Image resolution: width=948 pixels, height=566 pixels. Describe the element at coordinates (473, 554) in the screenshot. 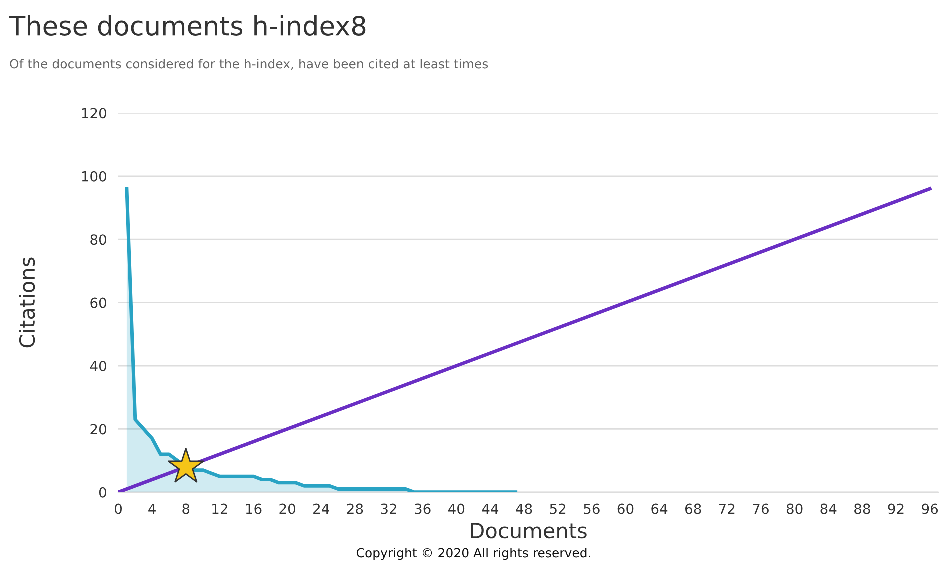

I see `text: Copyright © 2020 All rights reserved.` at that location.